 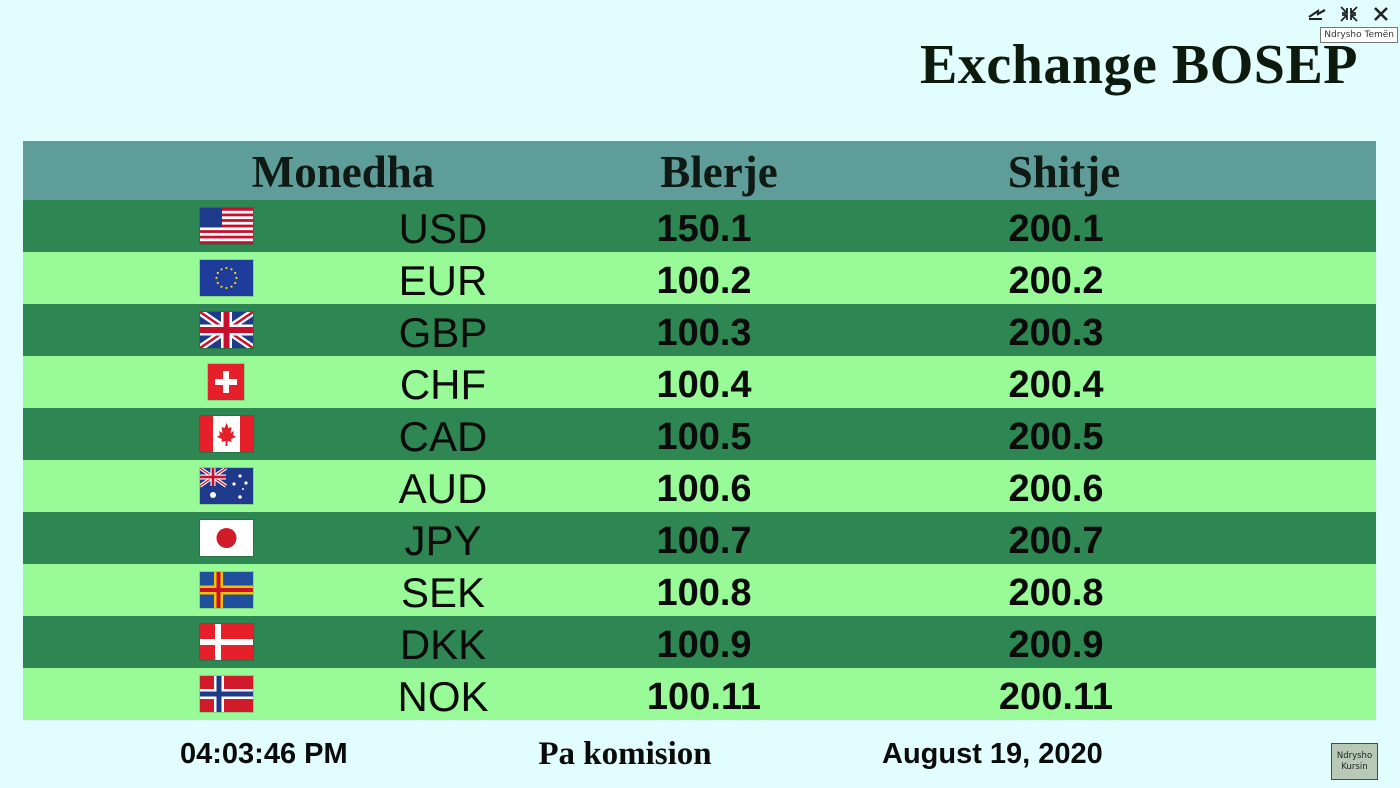 What do you see at coordinates (443, 280) in the screenshot?
I see `currency-code: EUR` at bounding box center [443, 280].